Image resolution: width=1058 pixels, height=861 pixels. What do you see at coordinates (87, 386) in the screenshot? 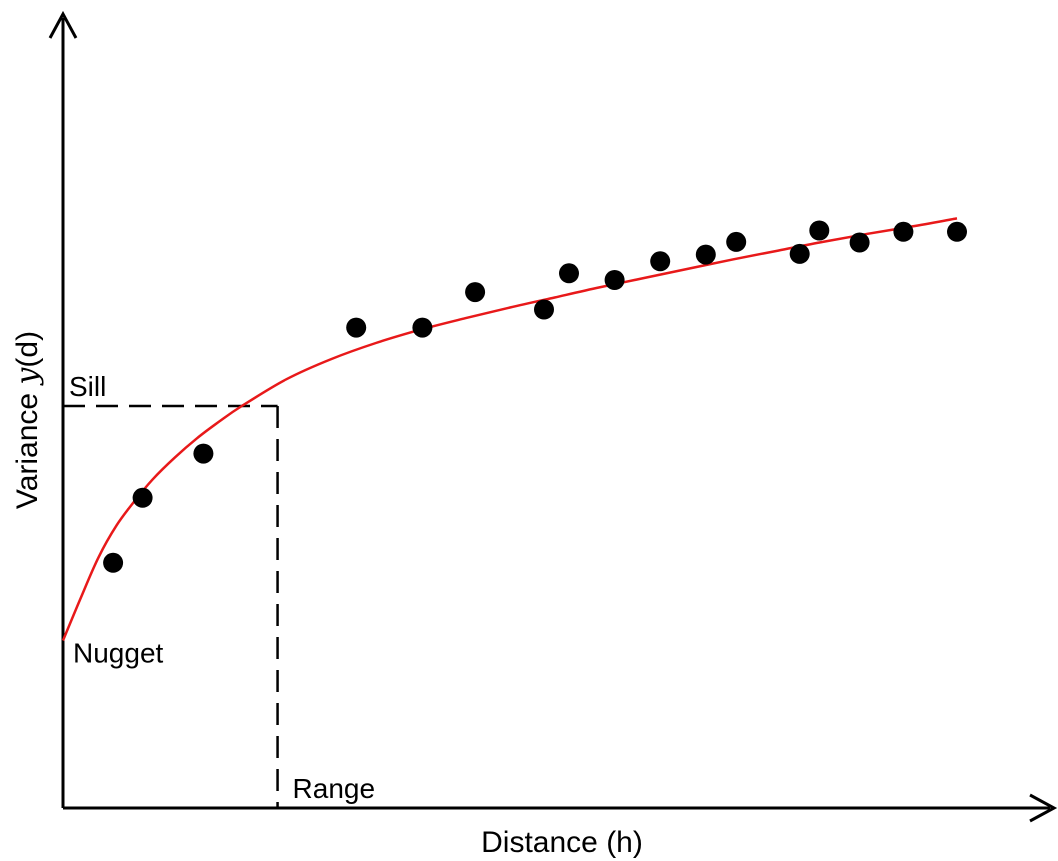
I see `sill-label: Sill` at bounding box center [87, 386].